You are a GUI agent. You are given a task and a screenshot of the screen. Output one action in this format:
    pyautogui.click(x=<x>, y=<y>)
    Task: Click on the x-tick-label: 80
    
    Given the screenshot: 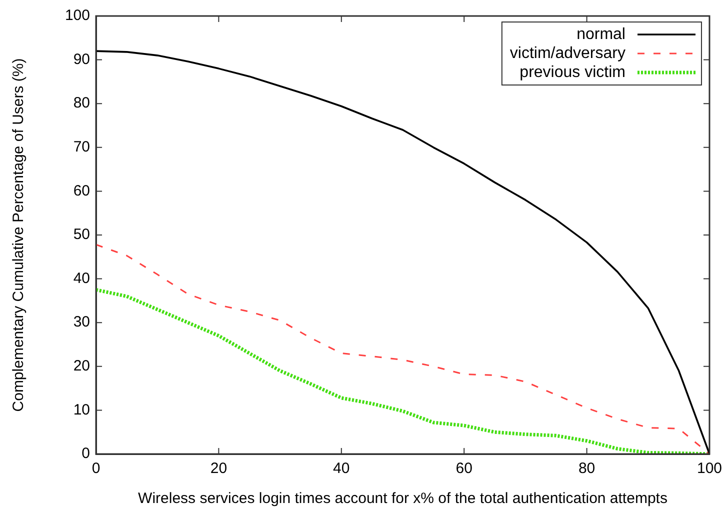 What is the action you would take?
    pyautogui.click(x=587, y=469)
    